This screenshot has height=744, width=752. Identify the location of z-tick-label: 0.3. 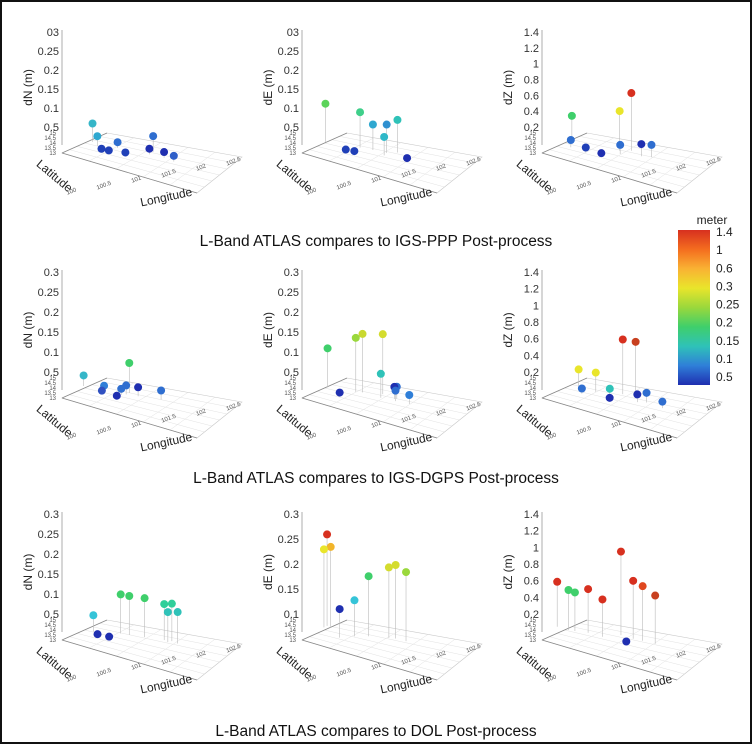
(291, 273).